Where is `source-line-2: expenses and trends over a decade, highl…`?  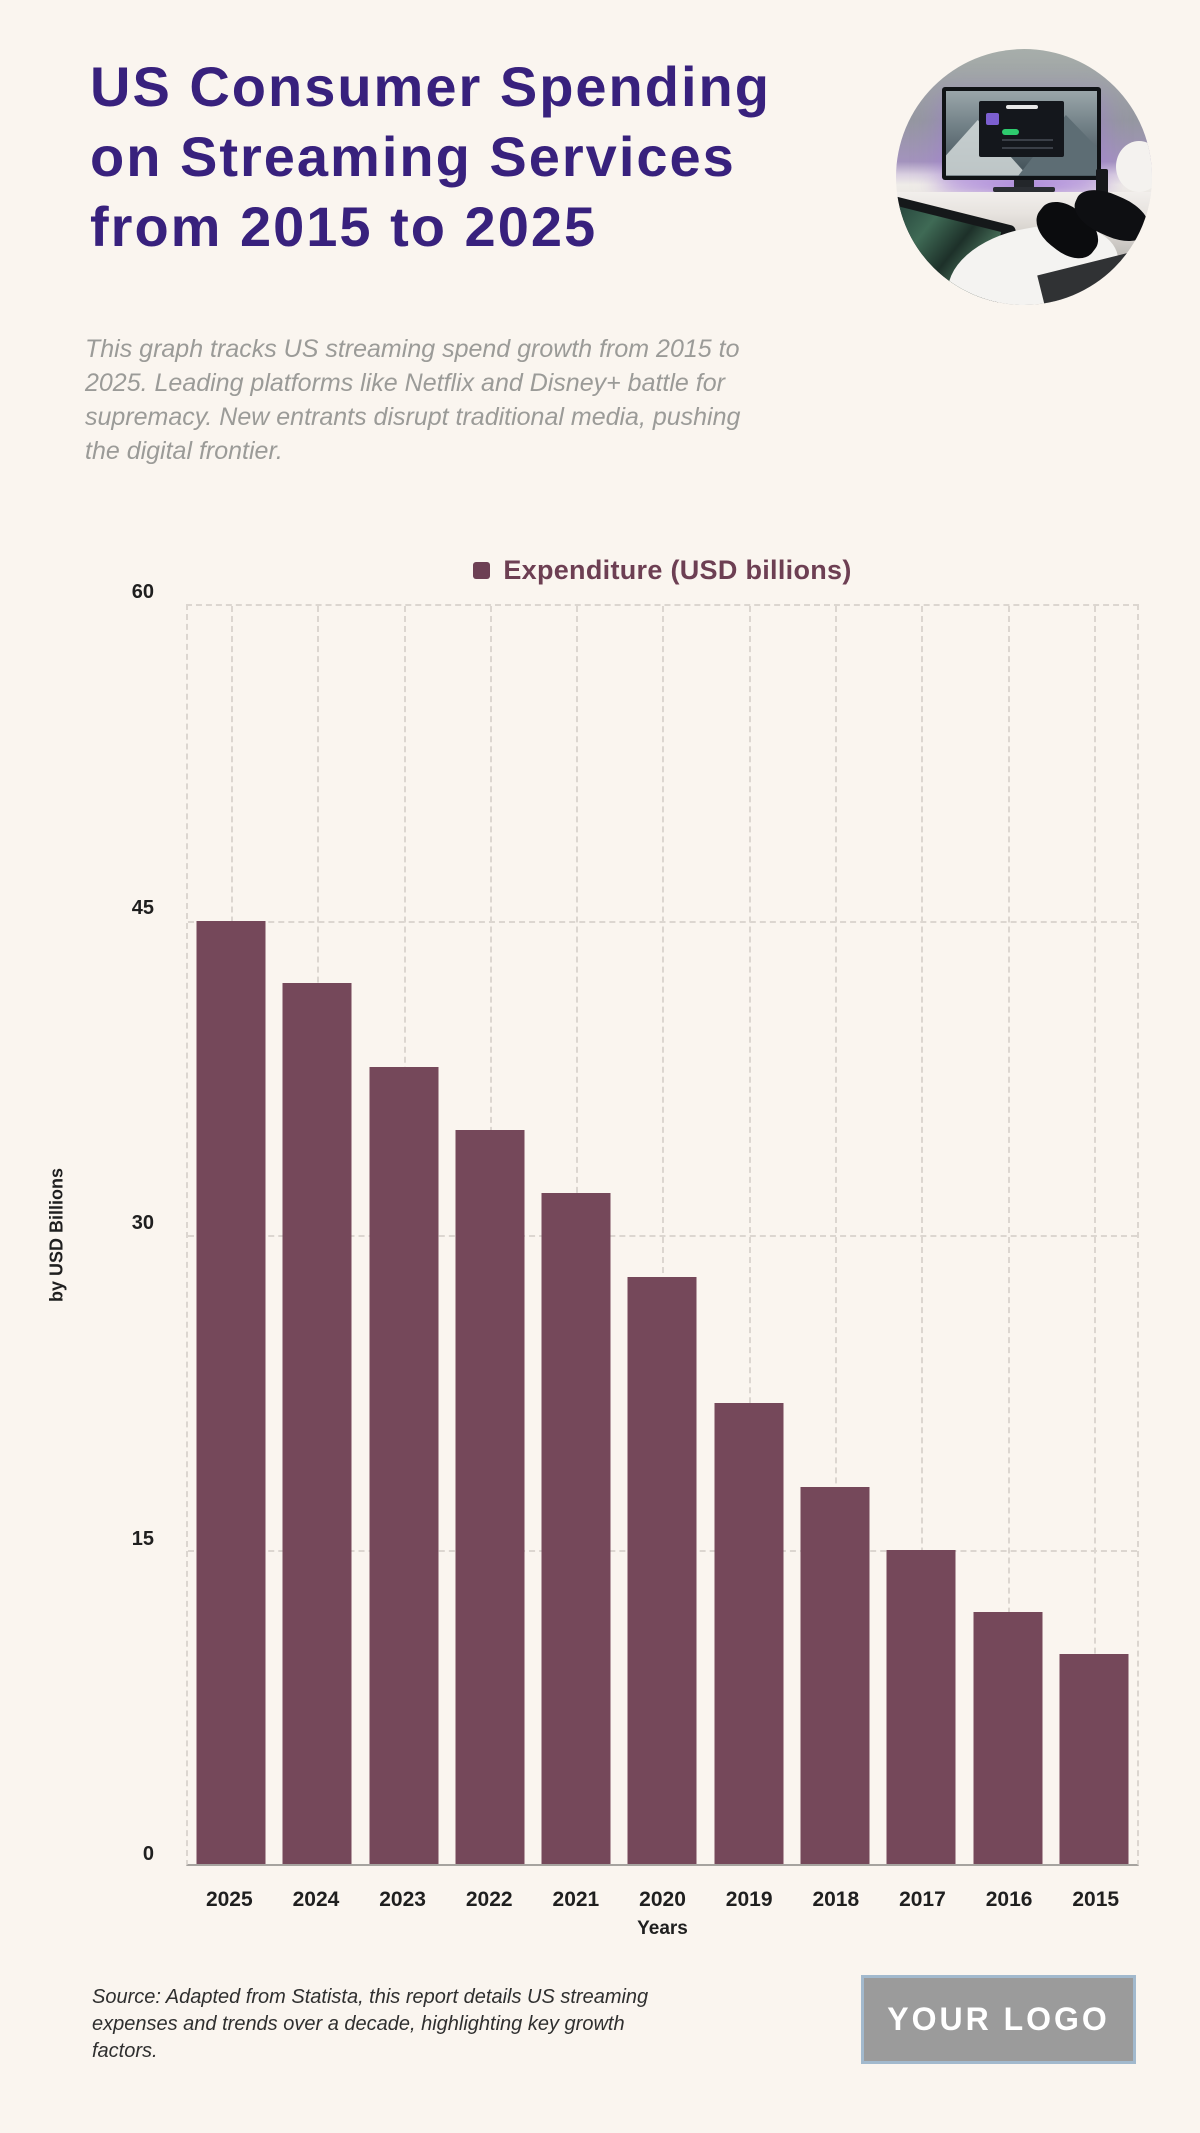
source-line-2: expenses and trends over a decade, highl… is located at coordinates (358, 2024).